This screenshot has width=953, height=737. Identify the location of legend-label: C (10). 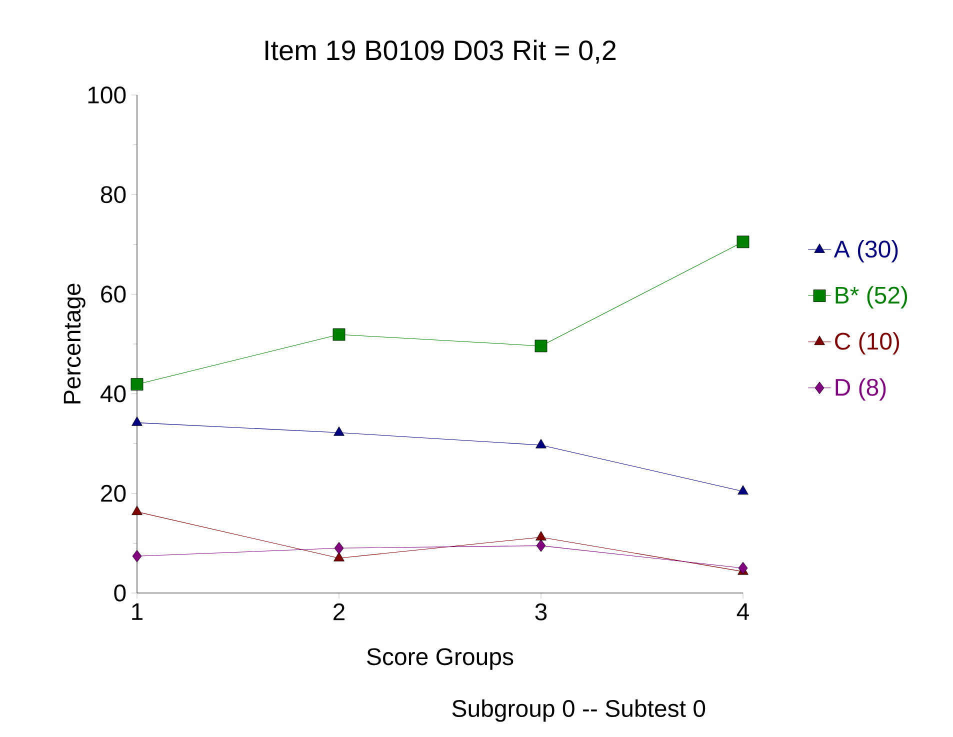
(867, 343).